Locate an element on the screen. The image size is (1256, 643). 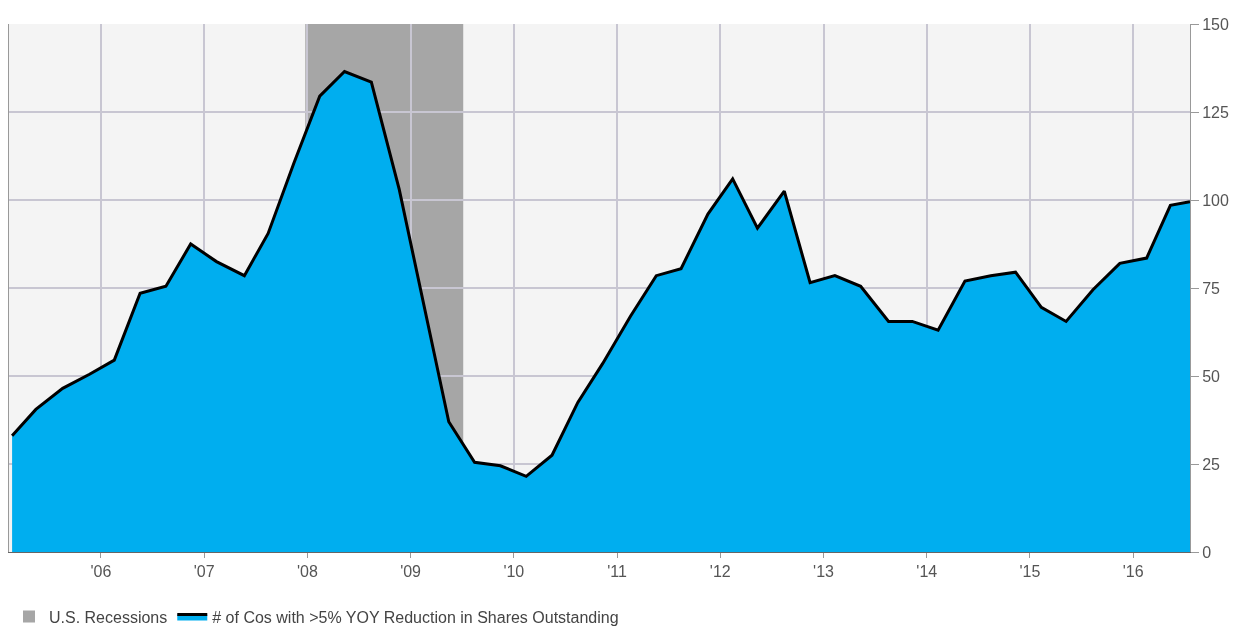
x-tick-label: '16 is located at coordinates (1133, 572).